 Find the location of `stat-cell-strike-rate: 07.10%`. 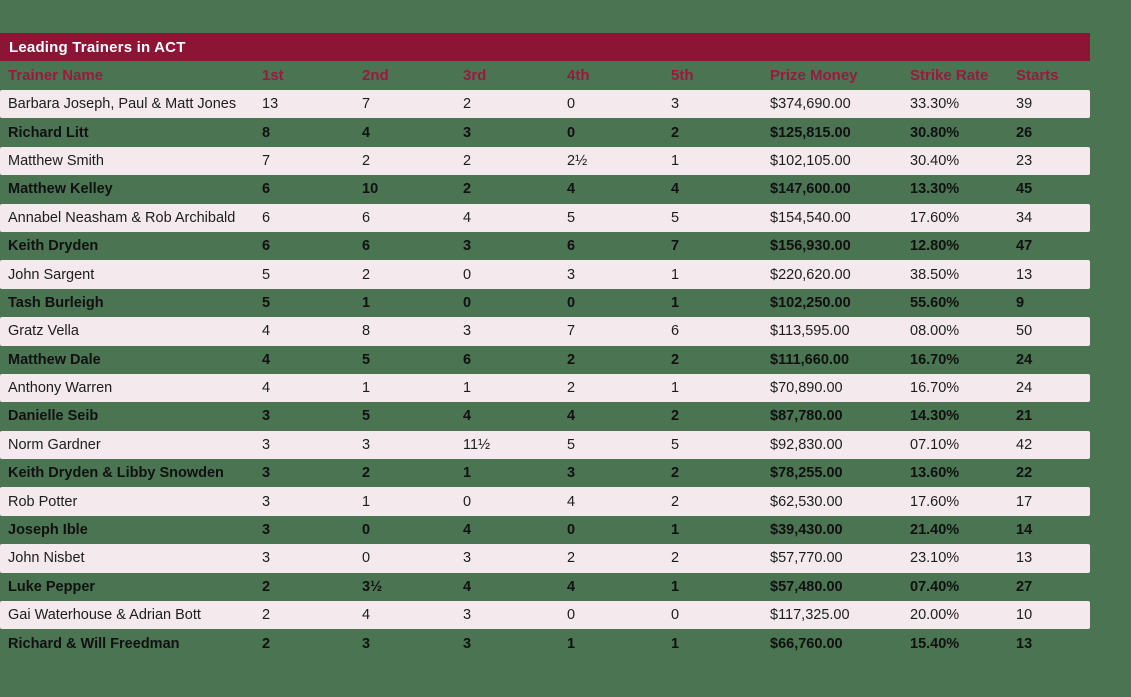

stat-cell-strike-rate: 07.10% is located at coordinates (935, 444).